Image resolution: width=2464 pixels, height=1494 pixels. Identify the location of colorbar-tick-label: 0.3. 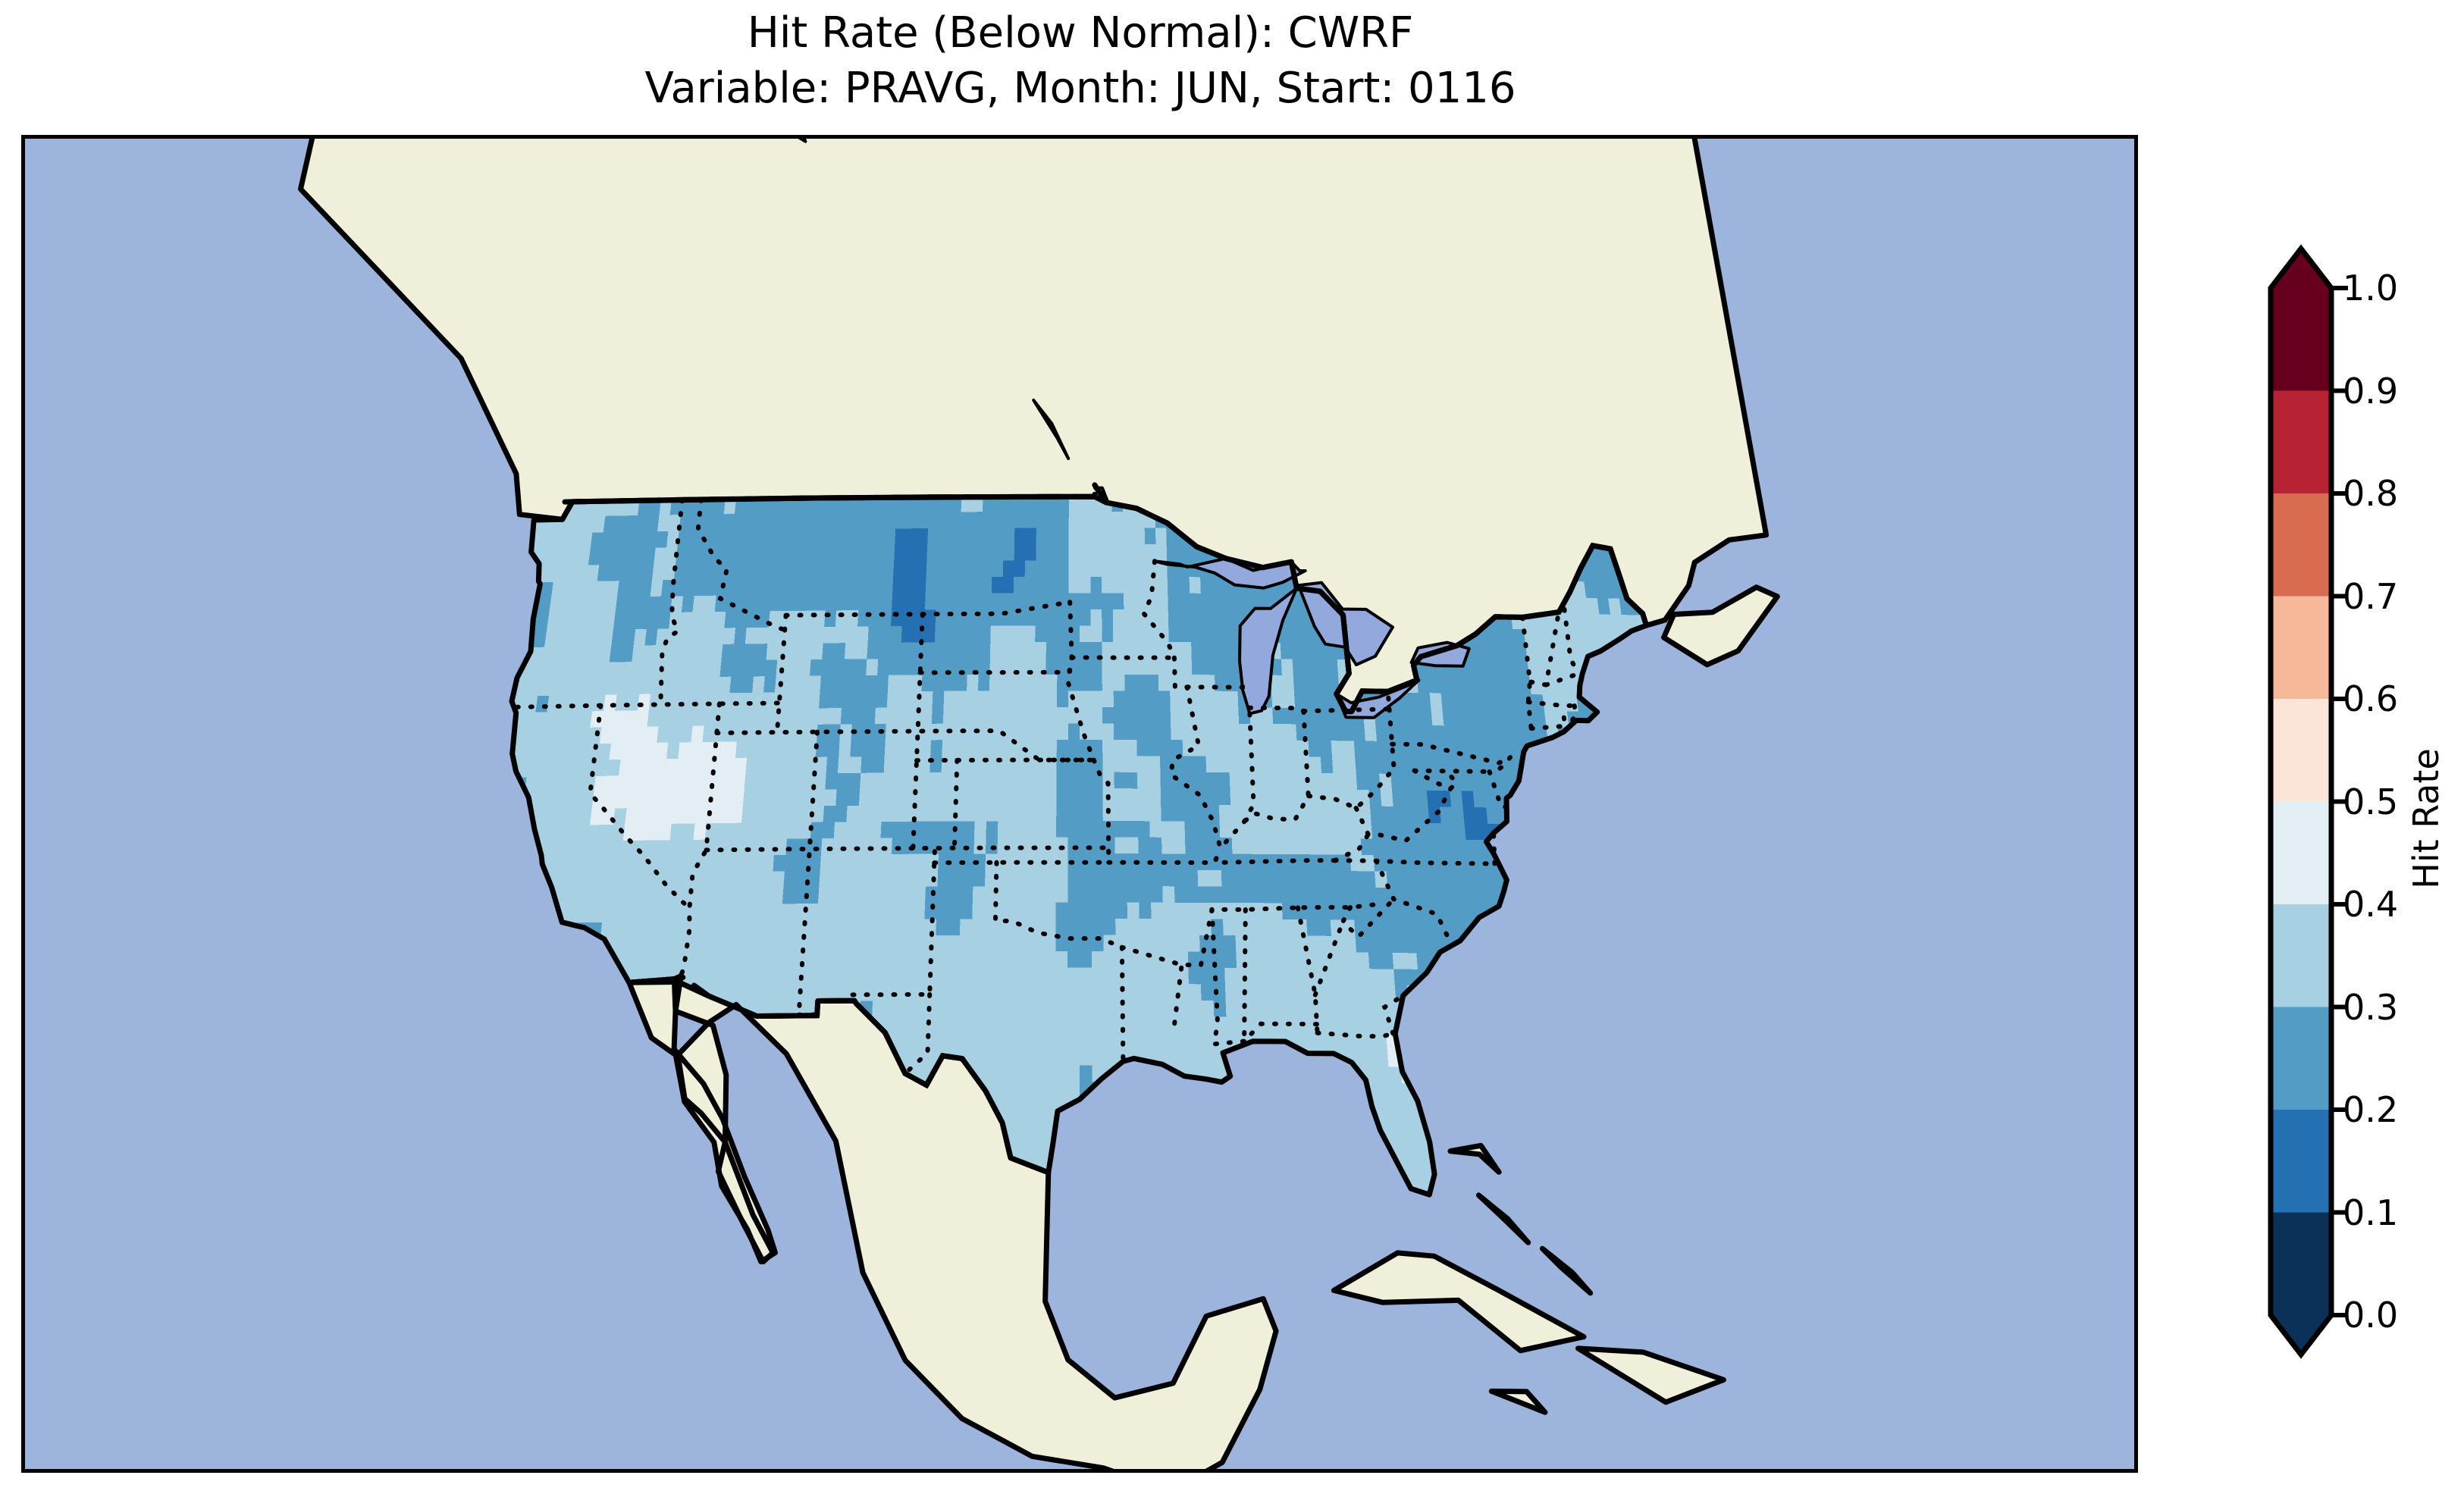
(2371, 1007).